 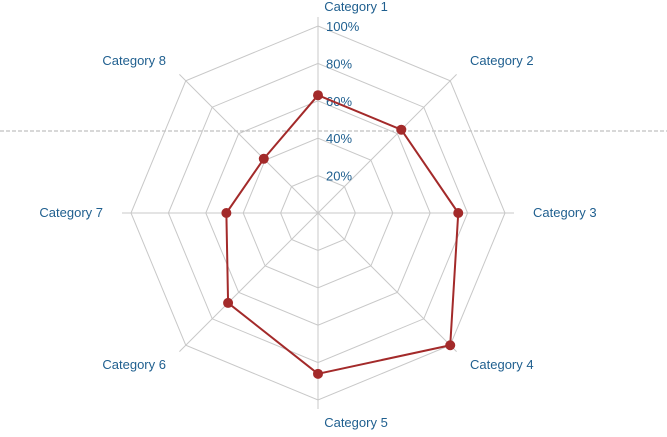 What do you see at coordinates (339, 138) in the screenshot?
I see `radial-tick-label: 40%` at bounding box center [339, 138].